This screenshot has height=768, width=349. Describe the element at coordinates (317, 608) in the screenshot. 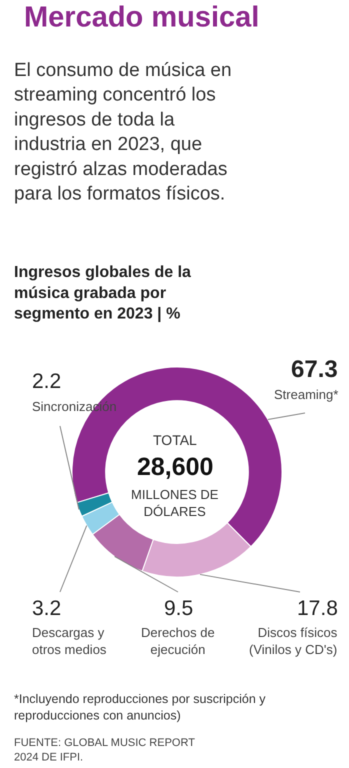

I see `data-label: 17.8` at that location.